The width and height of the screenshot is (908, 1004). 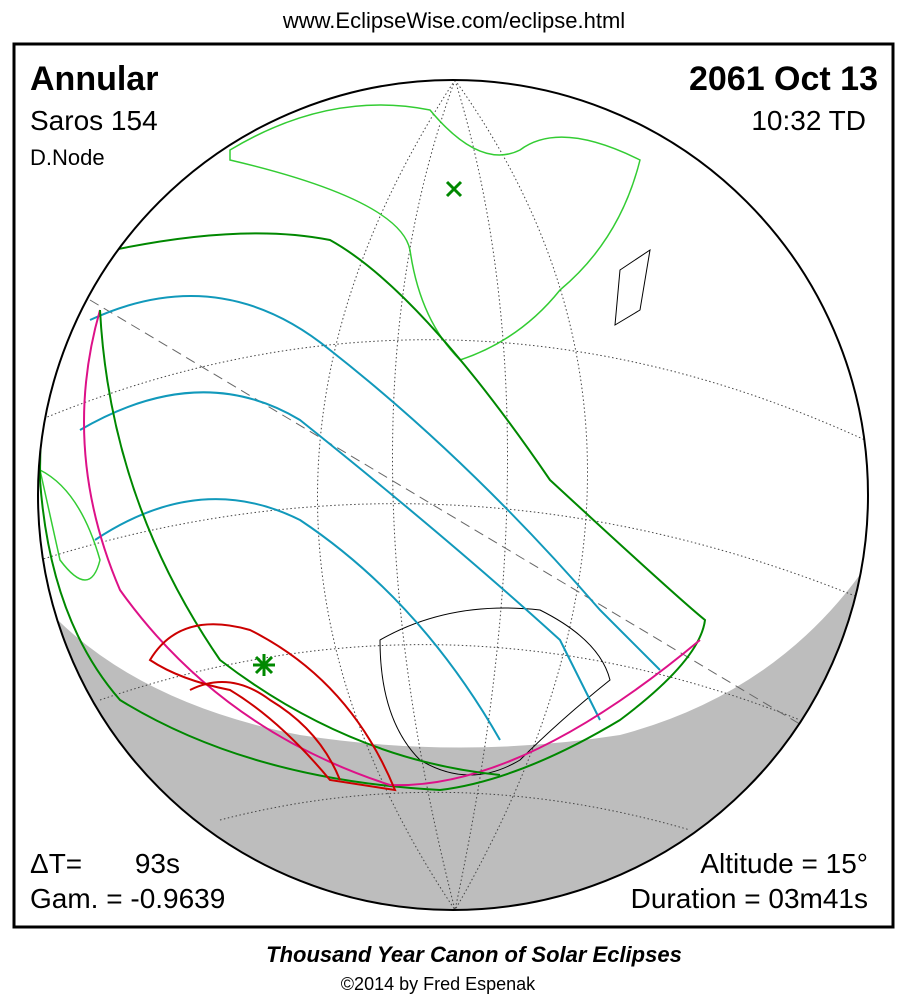 What do you see at coordinates (474, 954) in the screenshot?
I see `canon-title: Thousand Year Canon of Solar Eclipses` at bounding box center [474, 954].